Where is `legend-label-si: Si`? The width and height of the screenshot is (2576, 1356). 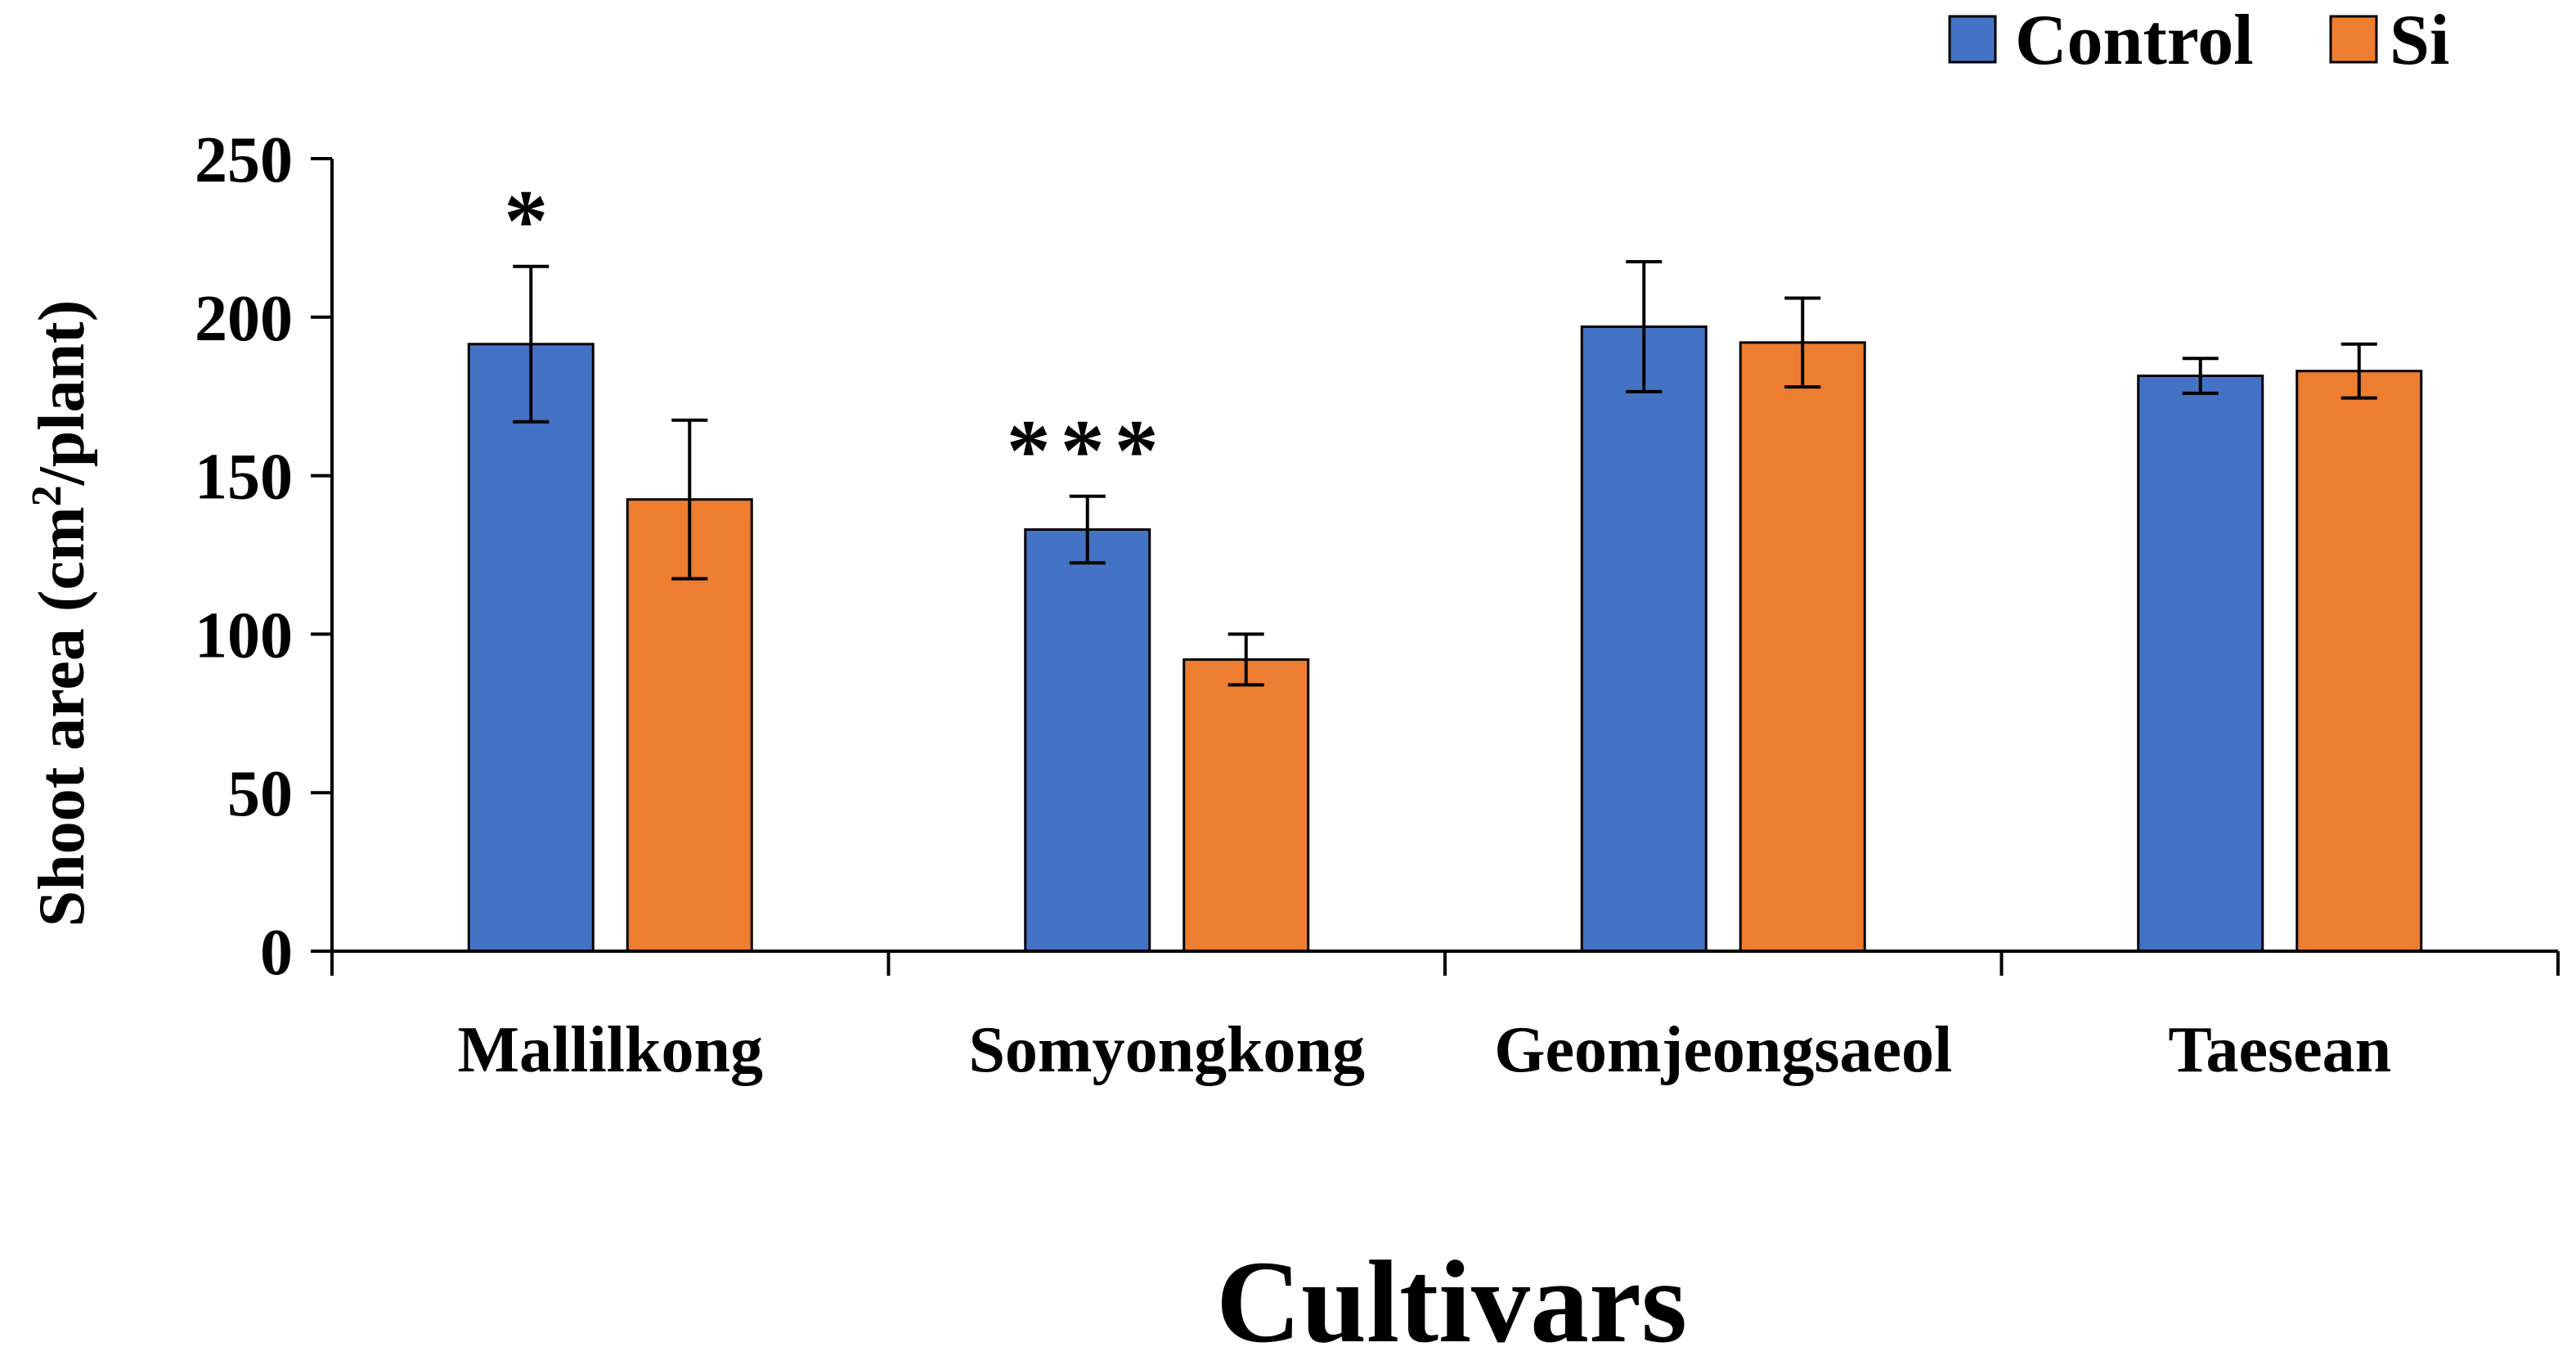
legend-label-si: Si is located at coordinates (2420, 41).